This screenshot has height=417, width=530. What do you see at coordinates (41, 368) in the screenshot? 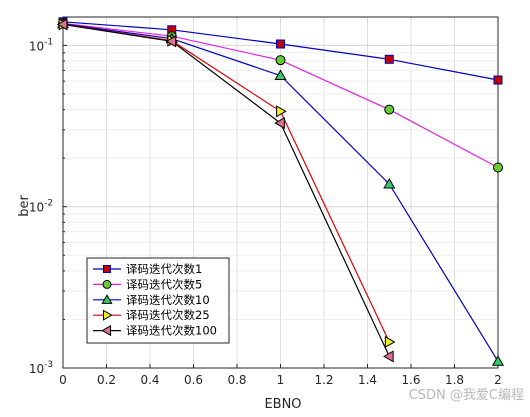
I see `y-tick-label: 10⁻³` at bounding box center [41, 368].